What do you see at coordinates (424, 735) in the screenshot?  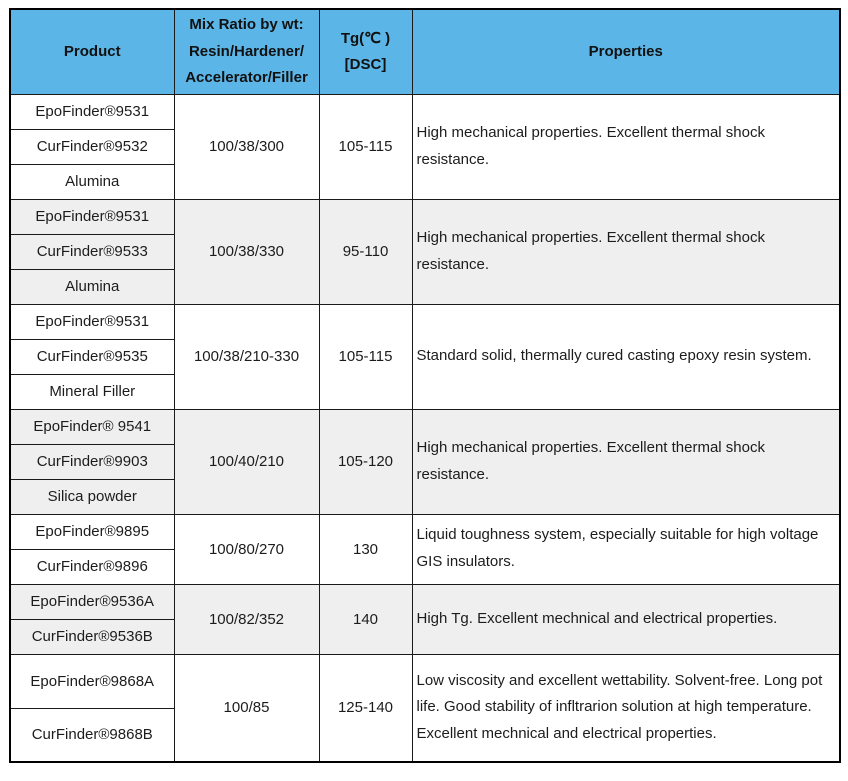 I see `table-row: CurFinder®9868B` at bounding box center [424, 735].